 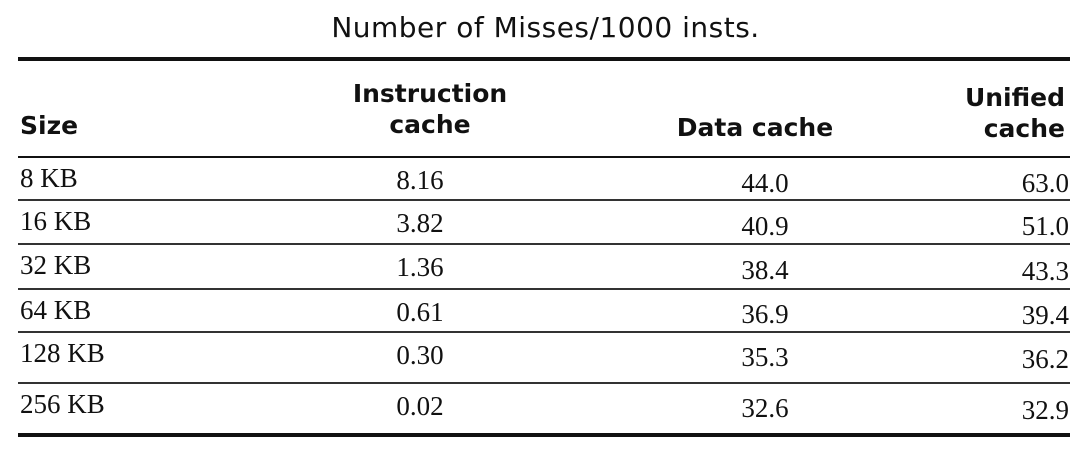 What do you see at coordinates (1045, 226) in the screenshot?
I see `cell-unified: 51.0` at bounding box center [1045, 226].